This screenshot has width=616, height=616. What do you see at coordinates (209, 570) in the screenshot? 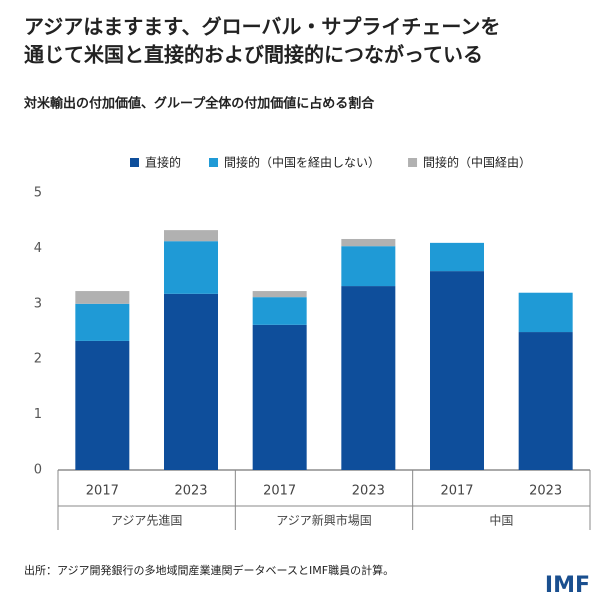
I see `source-note: 出所：アジア開発銀行の多地域間産業連関データベースとIMF職員の計算。` at bounding box center [209, 570].